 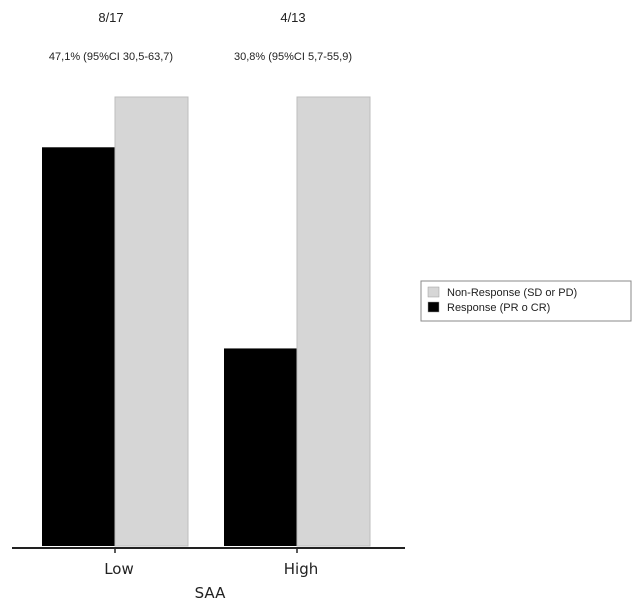 What do you see at coordinates (151, 321) in the screenshot?
I see `bar-low-non-response-sd-or-pd` at bounding box center [151, 321].